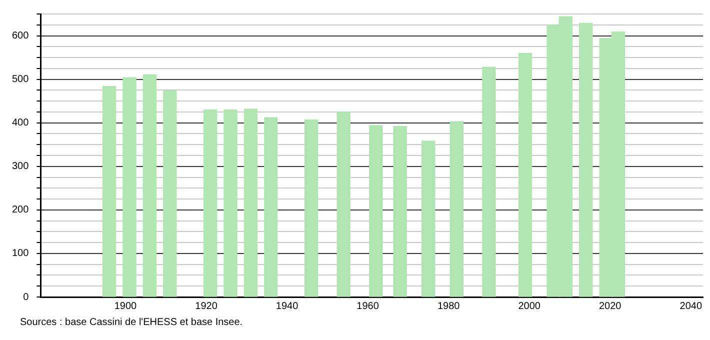 This screenshot has height=340, width=710. I want to click on source-note: Sources : base Cassini de l'EHESS et base Insee., so click(132, 322).